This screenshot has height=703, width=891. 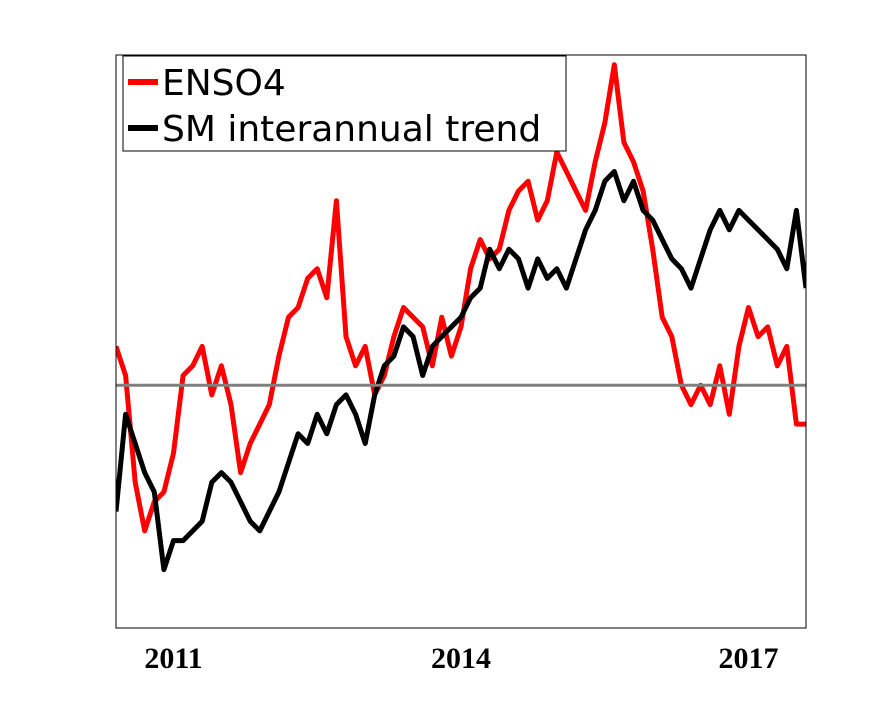 I want to click on x-axis-tick-labels: 2011 2014 2017, so click(x=461, y=658).